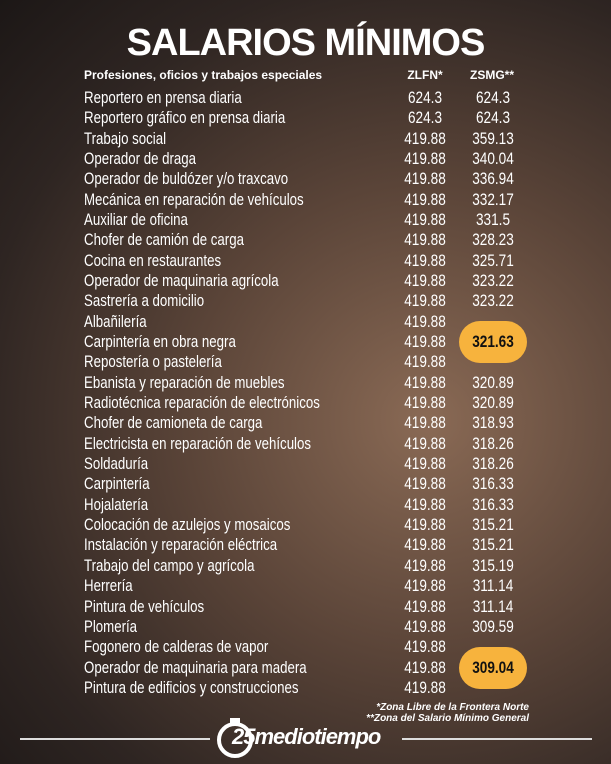 The width and height of the screenshot is (611, 764). I want to click on row-name: Operador de draga, so click(140, 159).